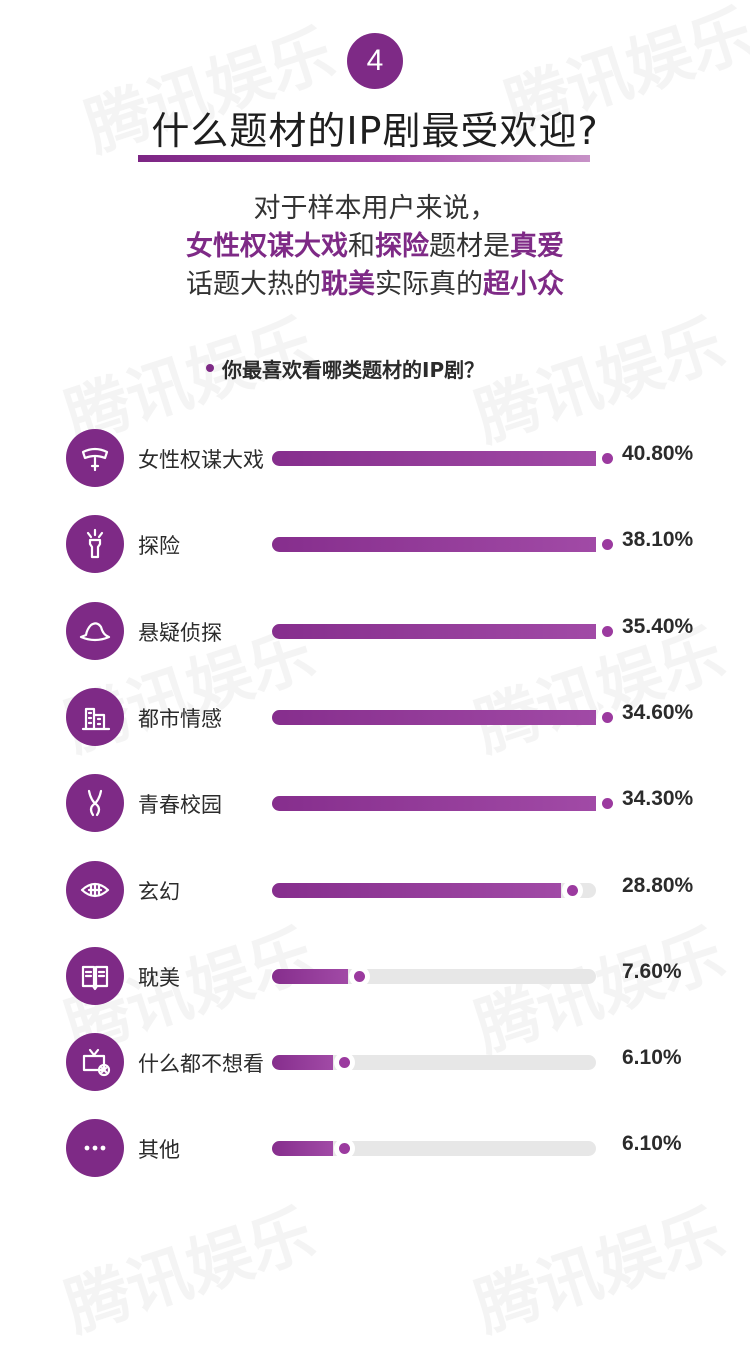  I want to click on category-label: 其他, so click(159, 1150).